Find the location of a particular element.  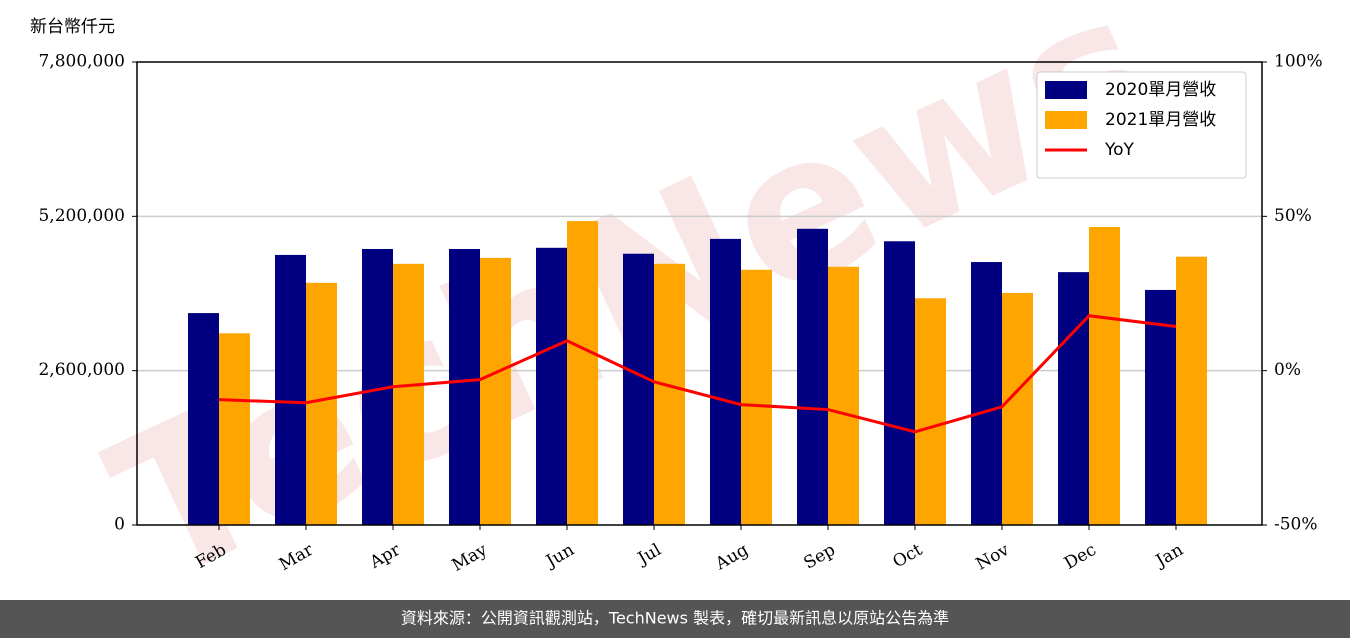

footer-bar is located at coordinates (675, 619).